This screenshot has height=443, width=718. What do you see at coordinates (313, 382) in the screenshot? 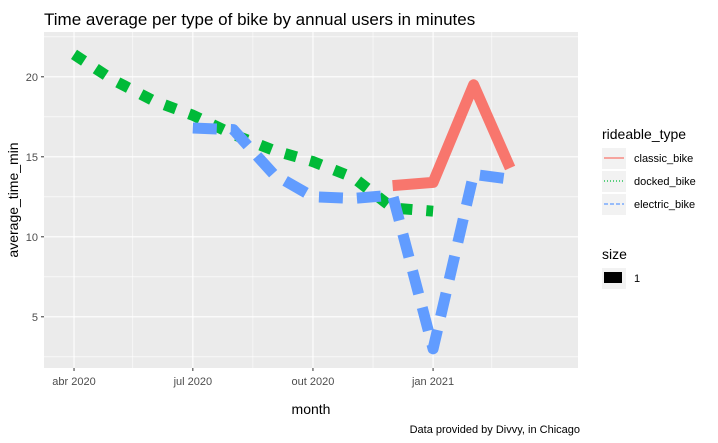
I see `x-tick-label: out 2020` at bounding box center [313, 382].